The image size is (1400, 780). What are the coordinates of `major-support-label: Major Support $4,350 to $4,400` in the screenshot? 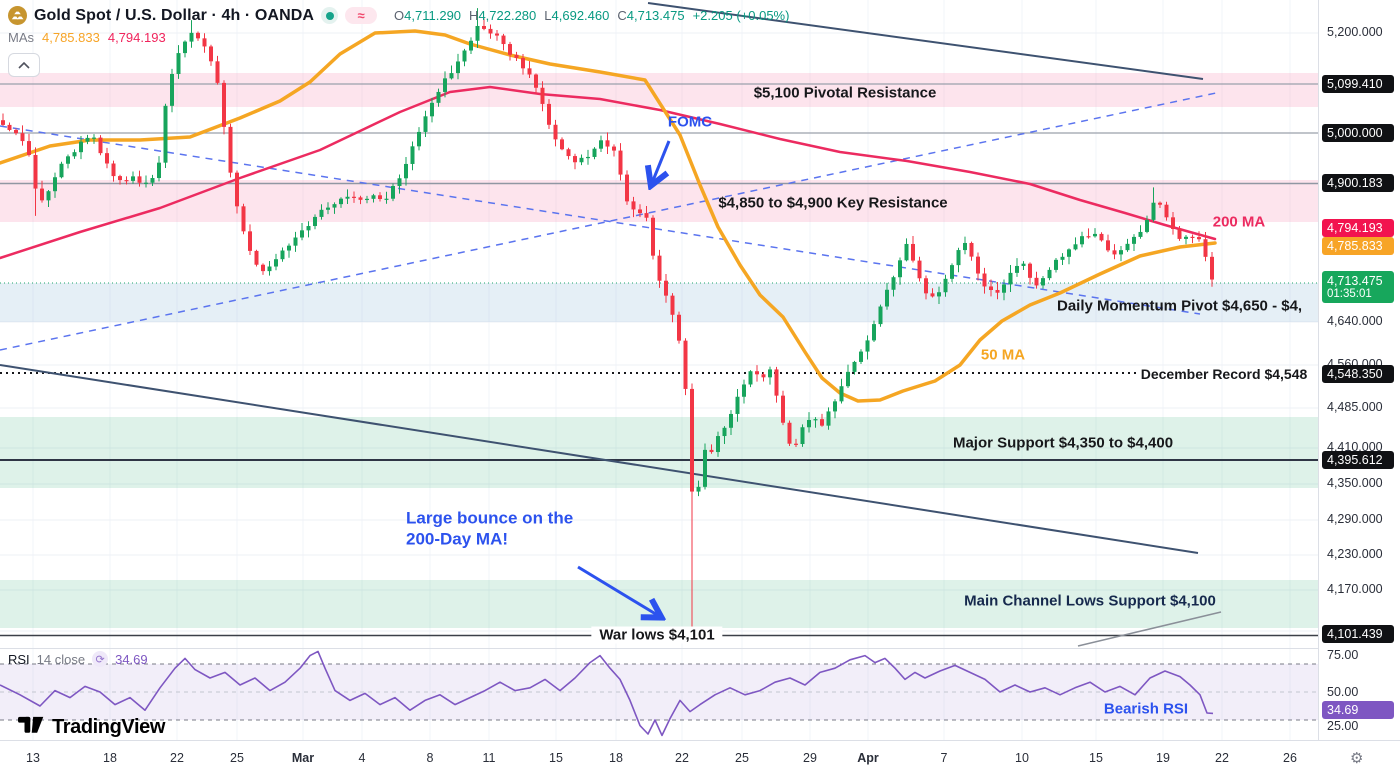 It's located at (1063, 443).